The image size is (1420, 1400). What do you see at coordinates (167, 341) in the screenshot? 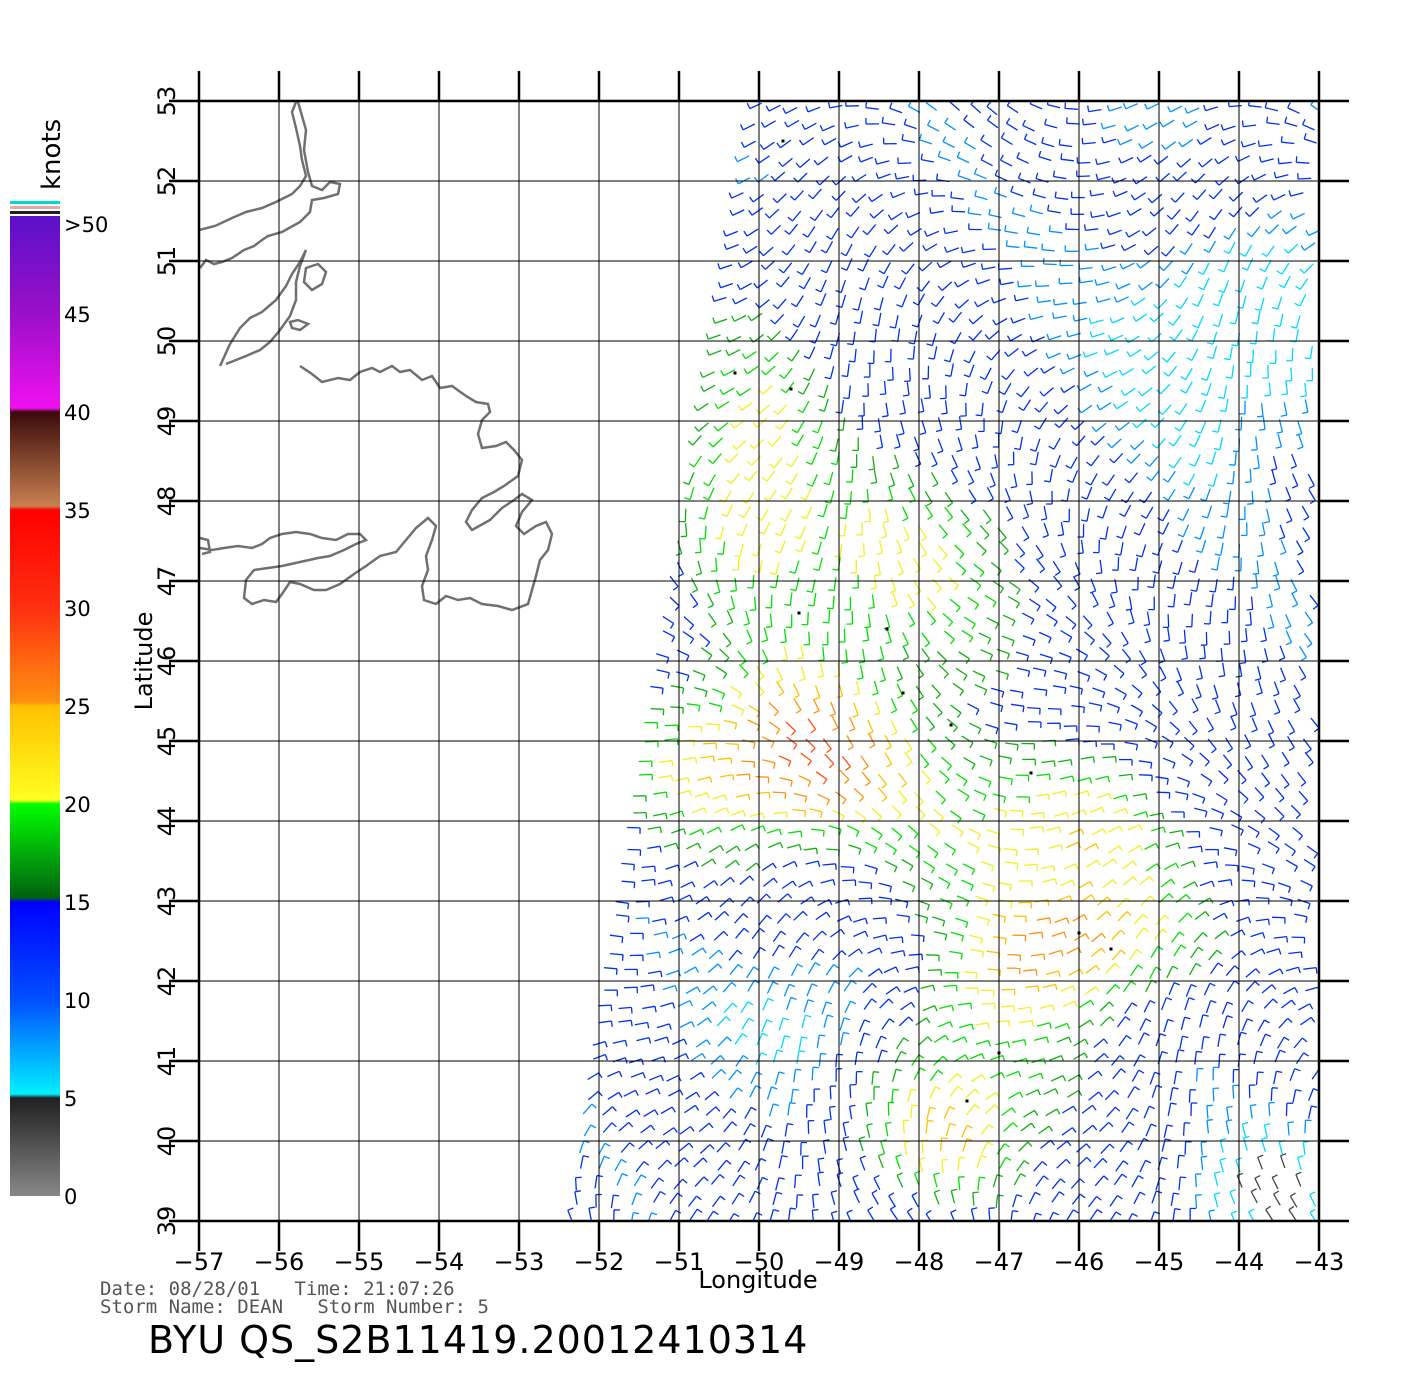
I see `y-tick-label: 50` at bounding box center [167, 341].